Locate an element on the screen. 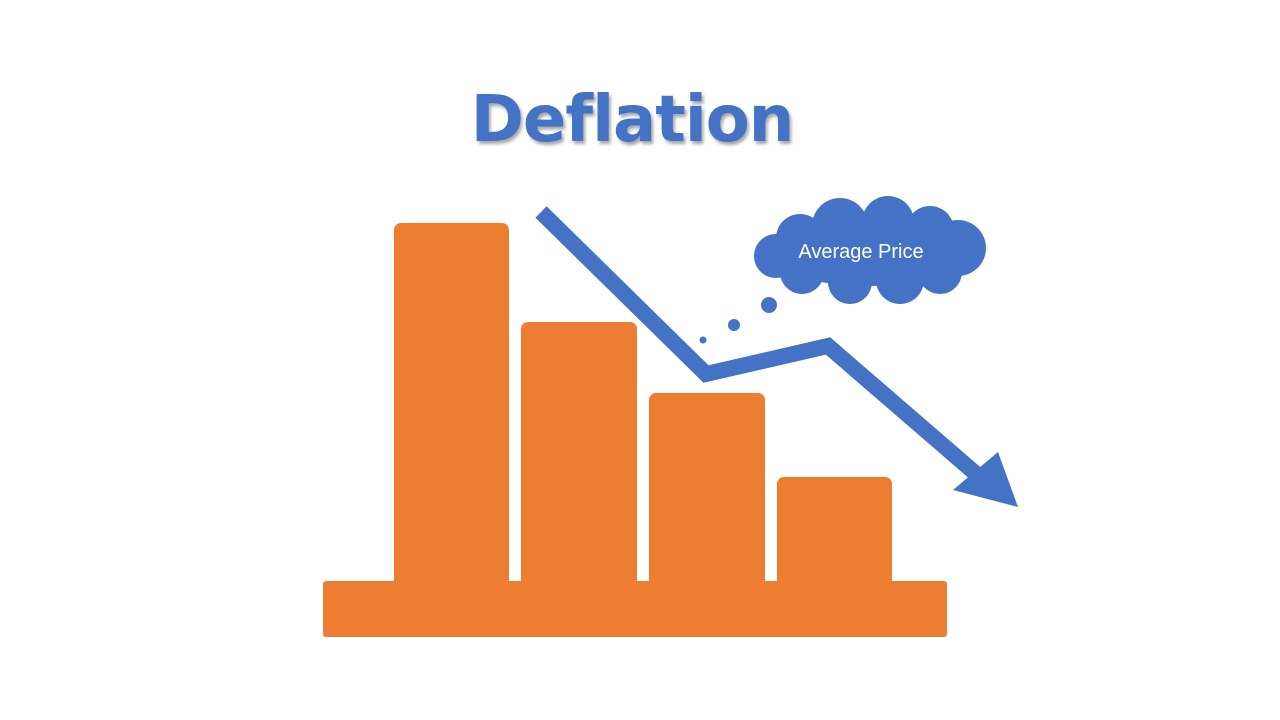 This screenshot has width=1280, height=720. thought-cloud-icon: Average Price is located at coordinates (870, 250).